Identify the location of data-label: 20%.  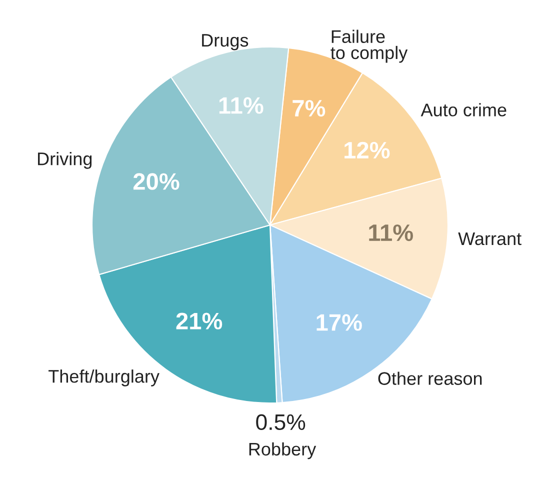
(156, 181).